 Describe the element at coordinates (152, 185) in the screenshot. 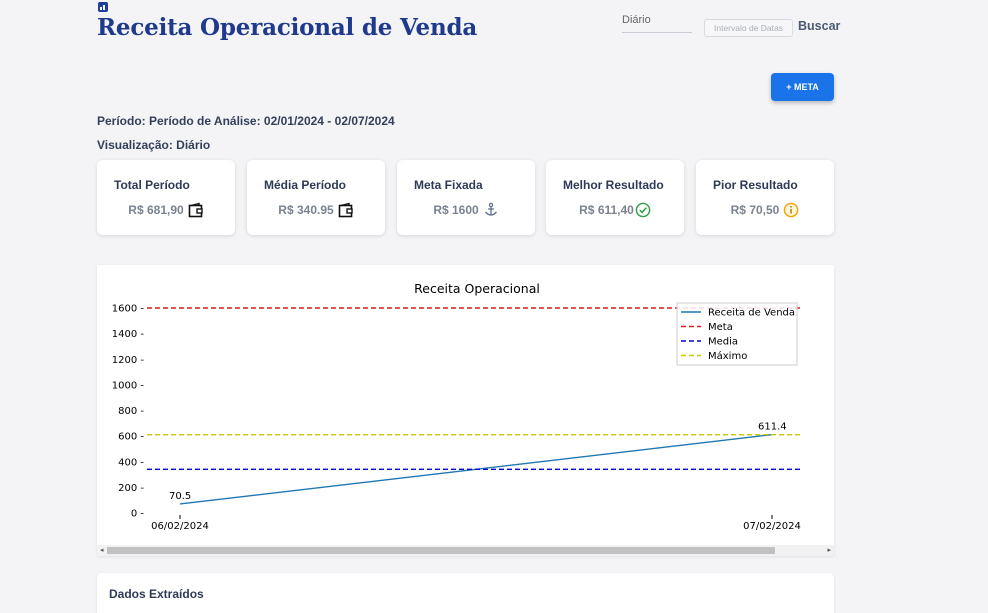

I see `card-title: Total Período` at that location.